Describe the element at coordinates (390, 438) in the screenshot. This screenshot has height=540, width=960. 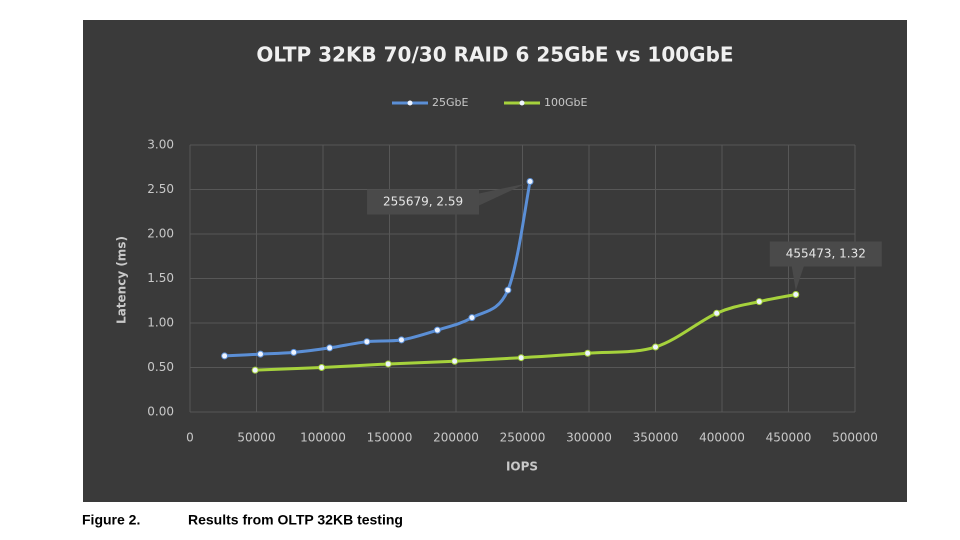
I see `x-tick-label: 150000` at that location.